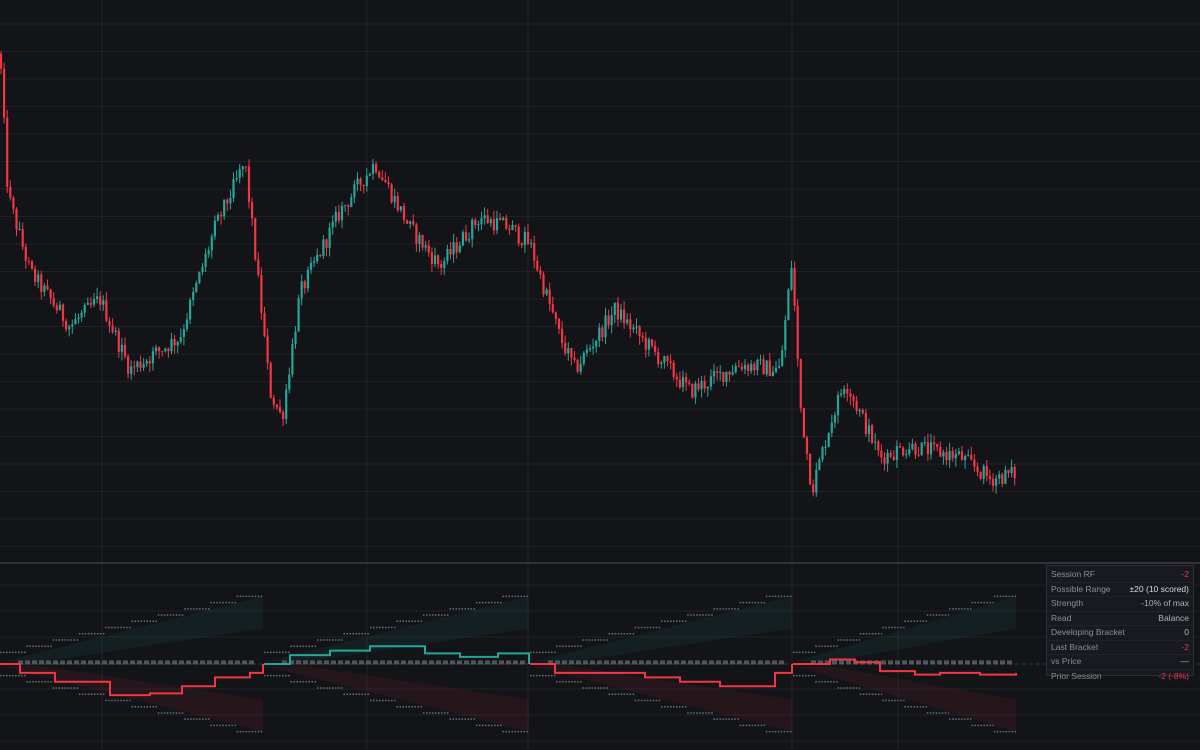 This screenshot has width=1200, height=750. I want to click on info-label: Read, so click(1061, 617).